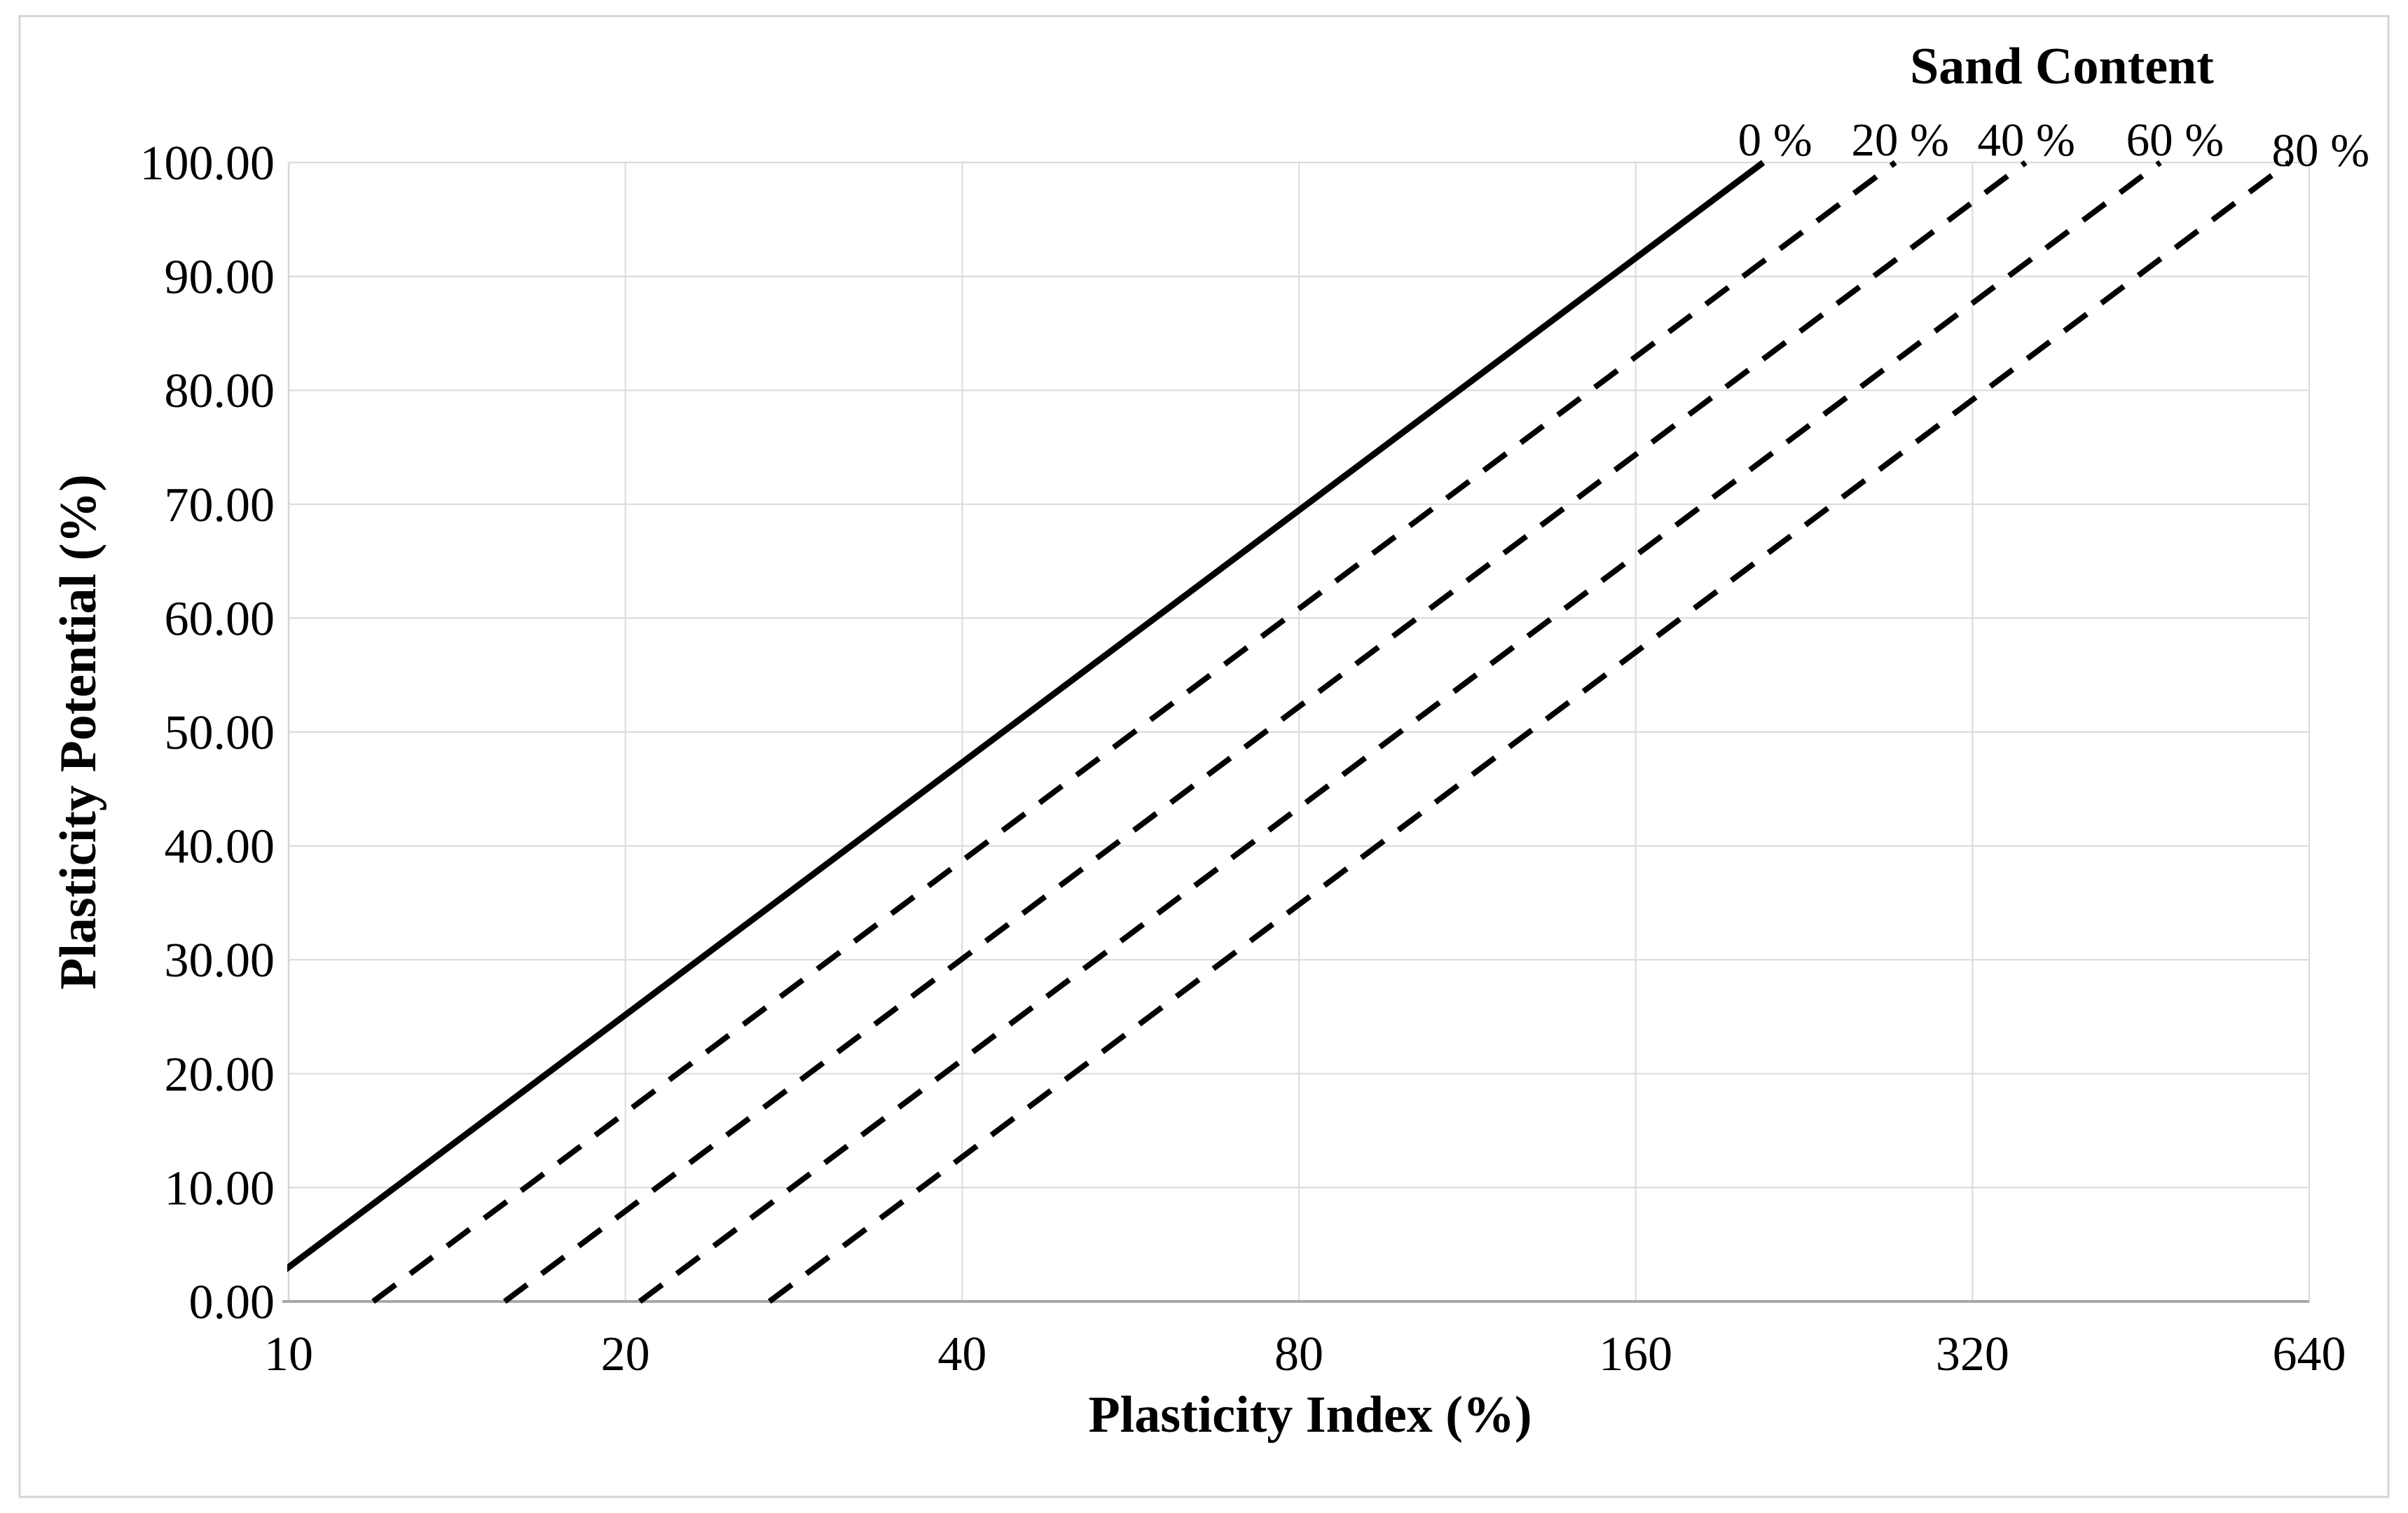  What do you see at coordinates (2320, 151) in the screenshot?
I see `series-label-80pct: 80 %` at bounding box center [2320, 151].